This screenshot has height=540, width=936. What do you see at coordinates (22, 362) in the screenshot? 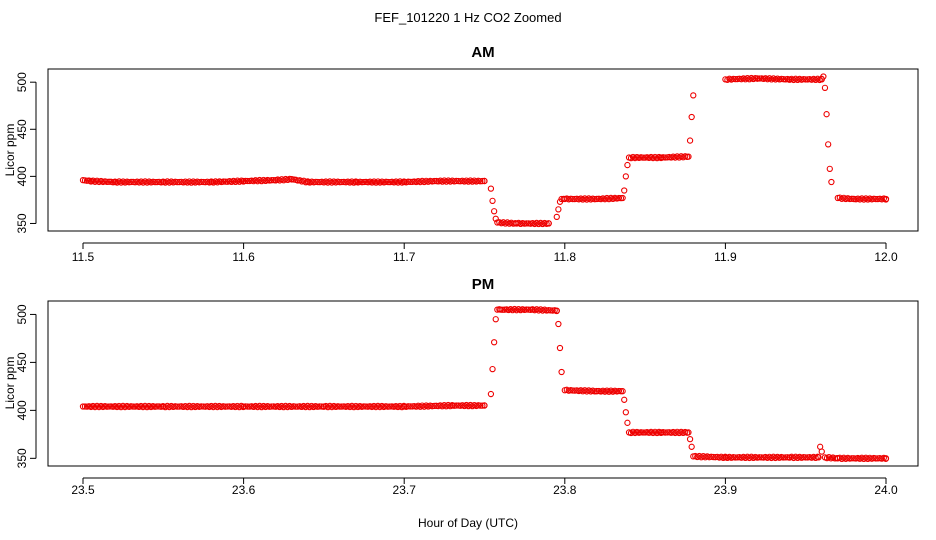
I see `y-tick-label: 450` at bounding box center [22, 362].